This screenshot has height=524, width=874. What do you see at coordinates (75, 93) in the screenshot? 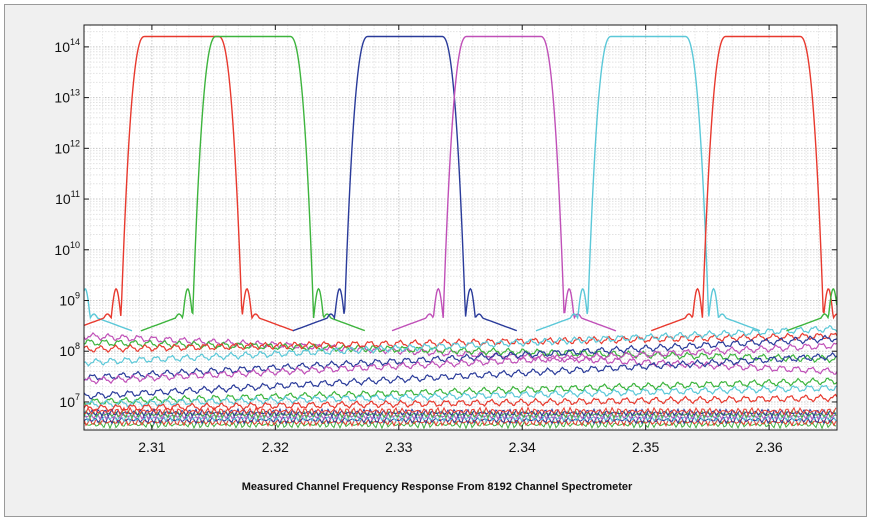
I see `y-tick-exponent: 13` at bounding box center [75, 93].